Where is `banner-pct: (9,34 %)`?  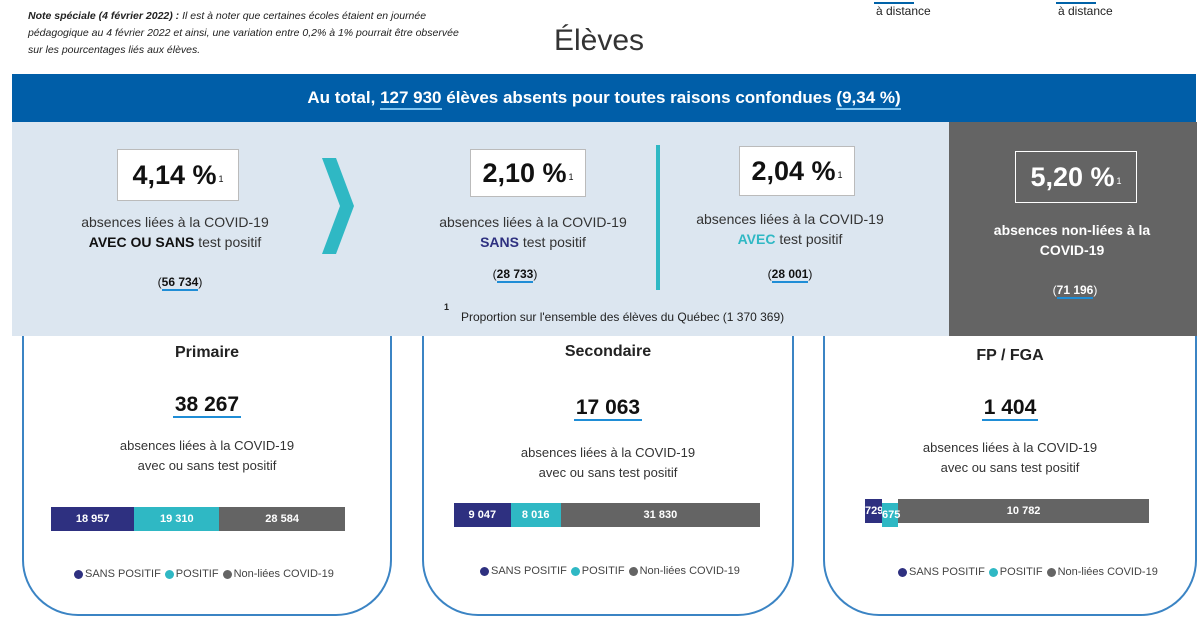 banner-pct: (9,34 %) is located at coordinates (868, 99).